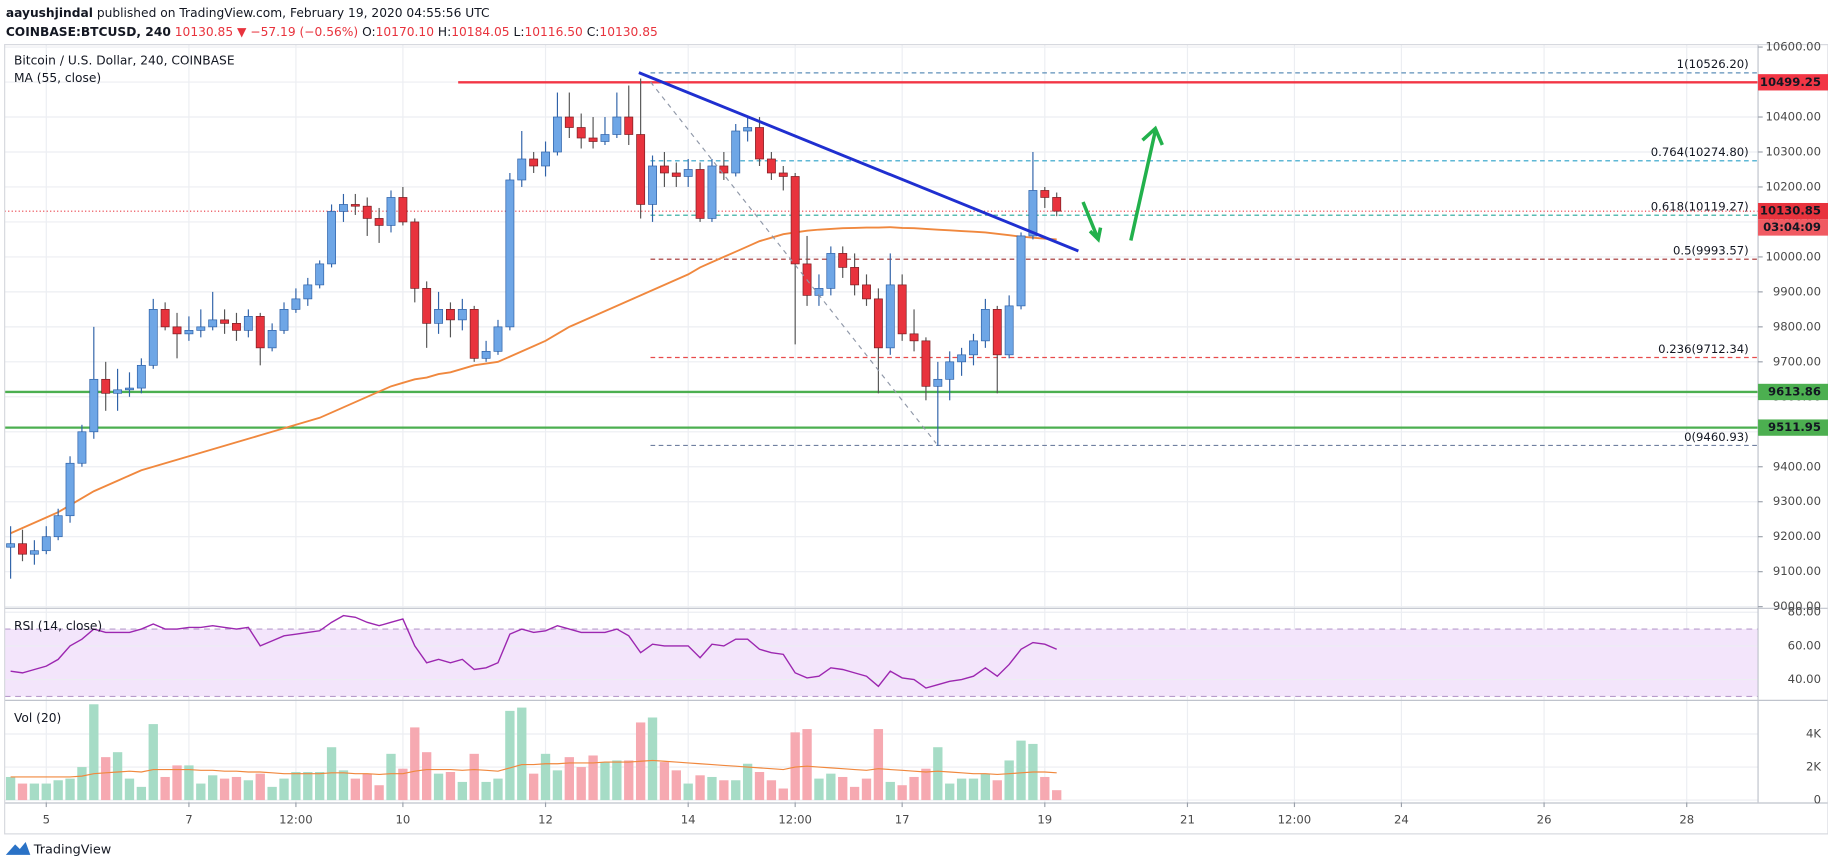 Image resolution: width=1828 pixels, height=868 pixels. Describe the element at coordinates (1713, 64) in the screenshot. I see `fib-label: 1(10526.20)` at that location.